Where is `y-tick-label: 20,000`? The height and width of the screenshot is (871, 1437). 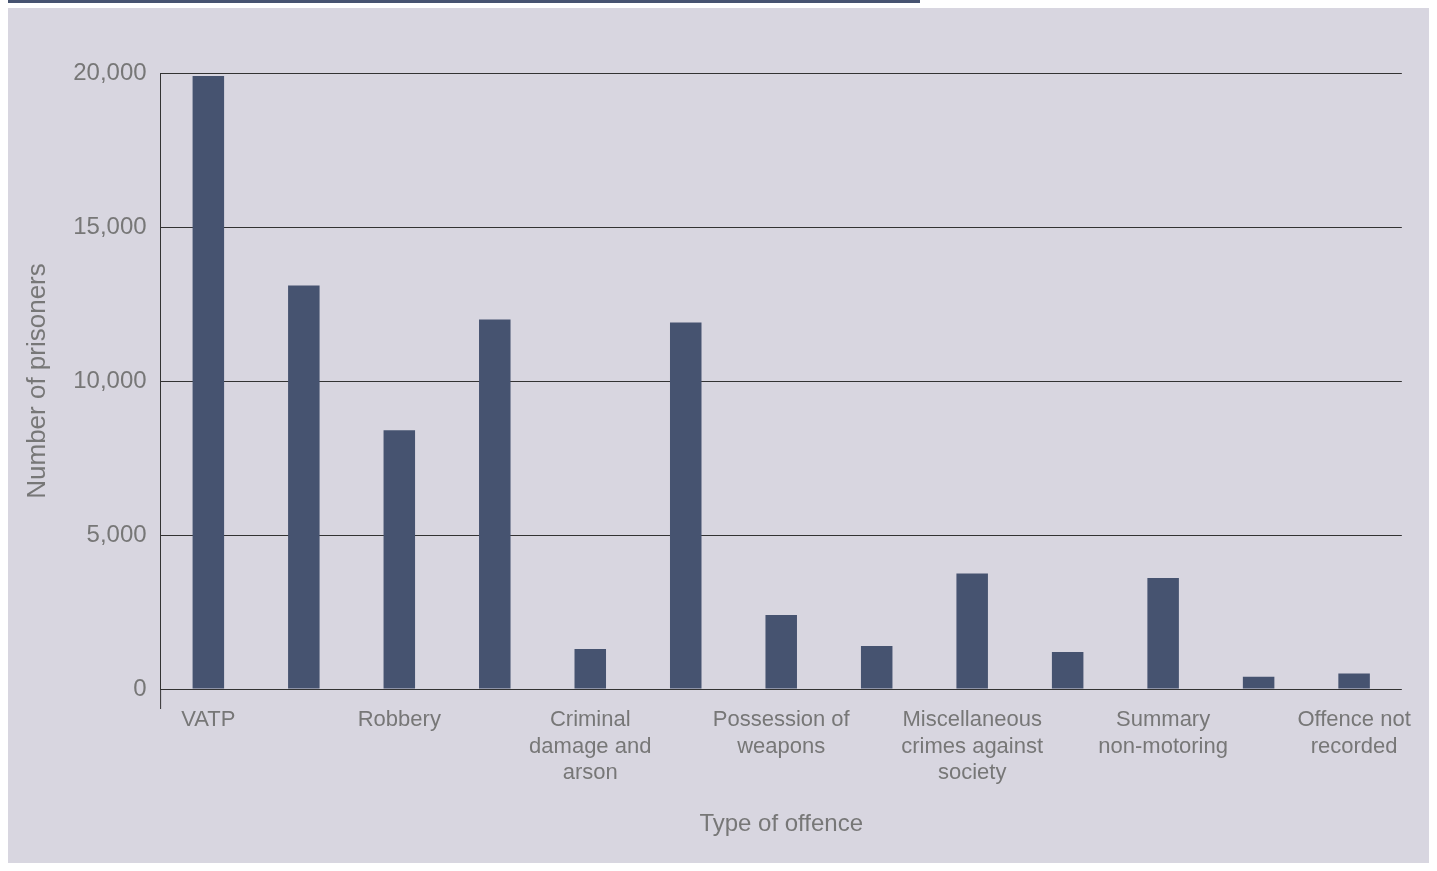
y-tick-label: 20,000 is located at coordinates (110, 71).